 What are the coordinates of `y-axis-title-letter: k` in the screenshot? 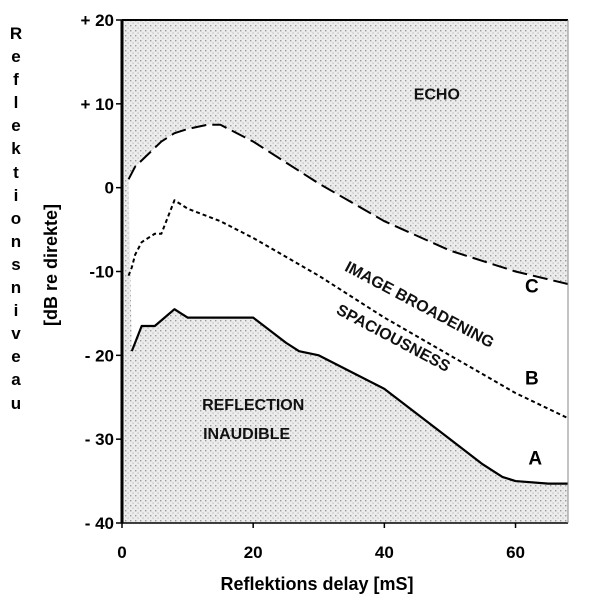 It's located at (16, 149).